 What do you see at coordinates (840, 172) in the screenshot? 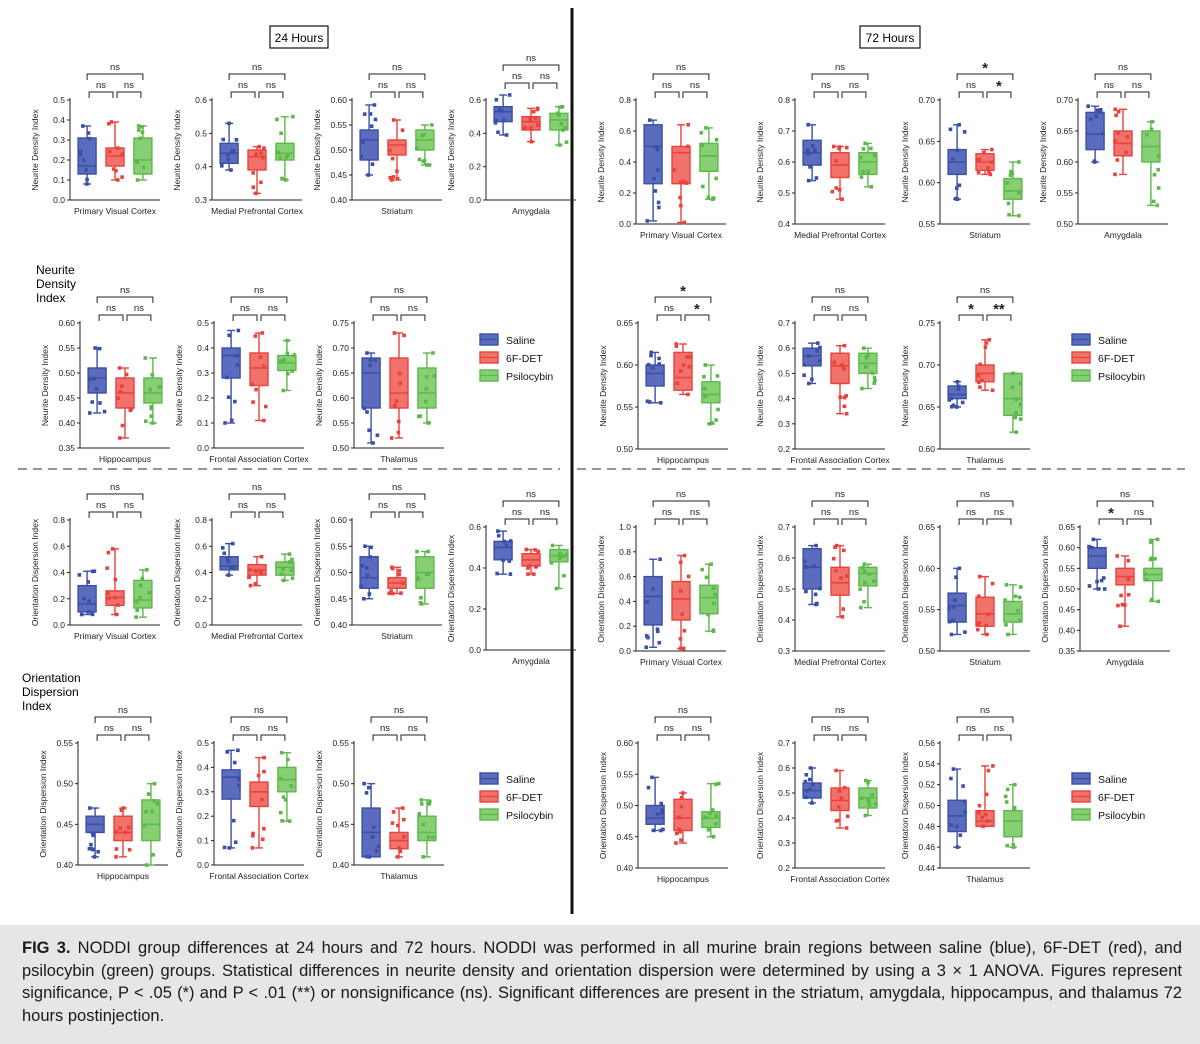
I see `box-6f-det` at bounding box center [840, 172].